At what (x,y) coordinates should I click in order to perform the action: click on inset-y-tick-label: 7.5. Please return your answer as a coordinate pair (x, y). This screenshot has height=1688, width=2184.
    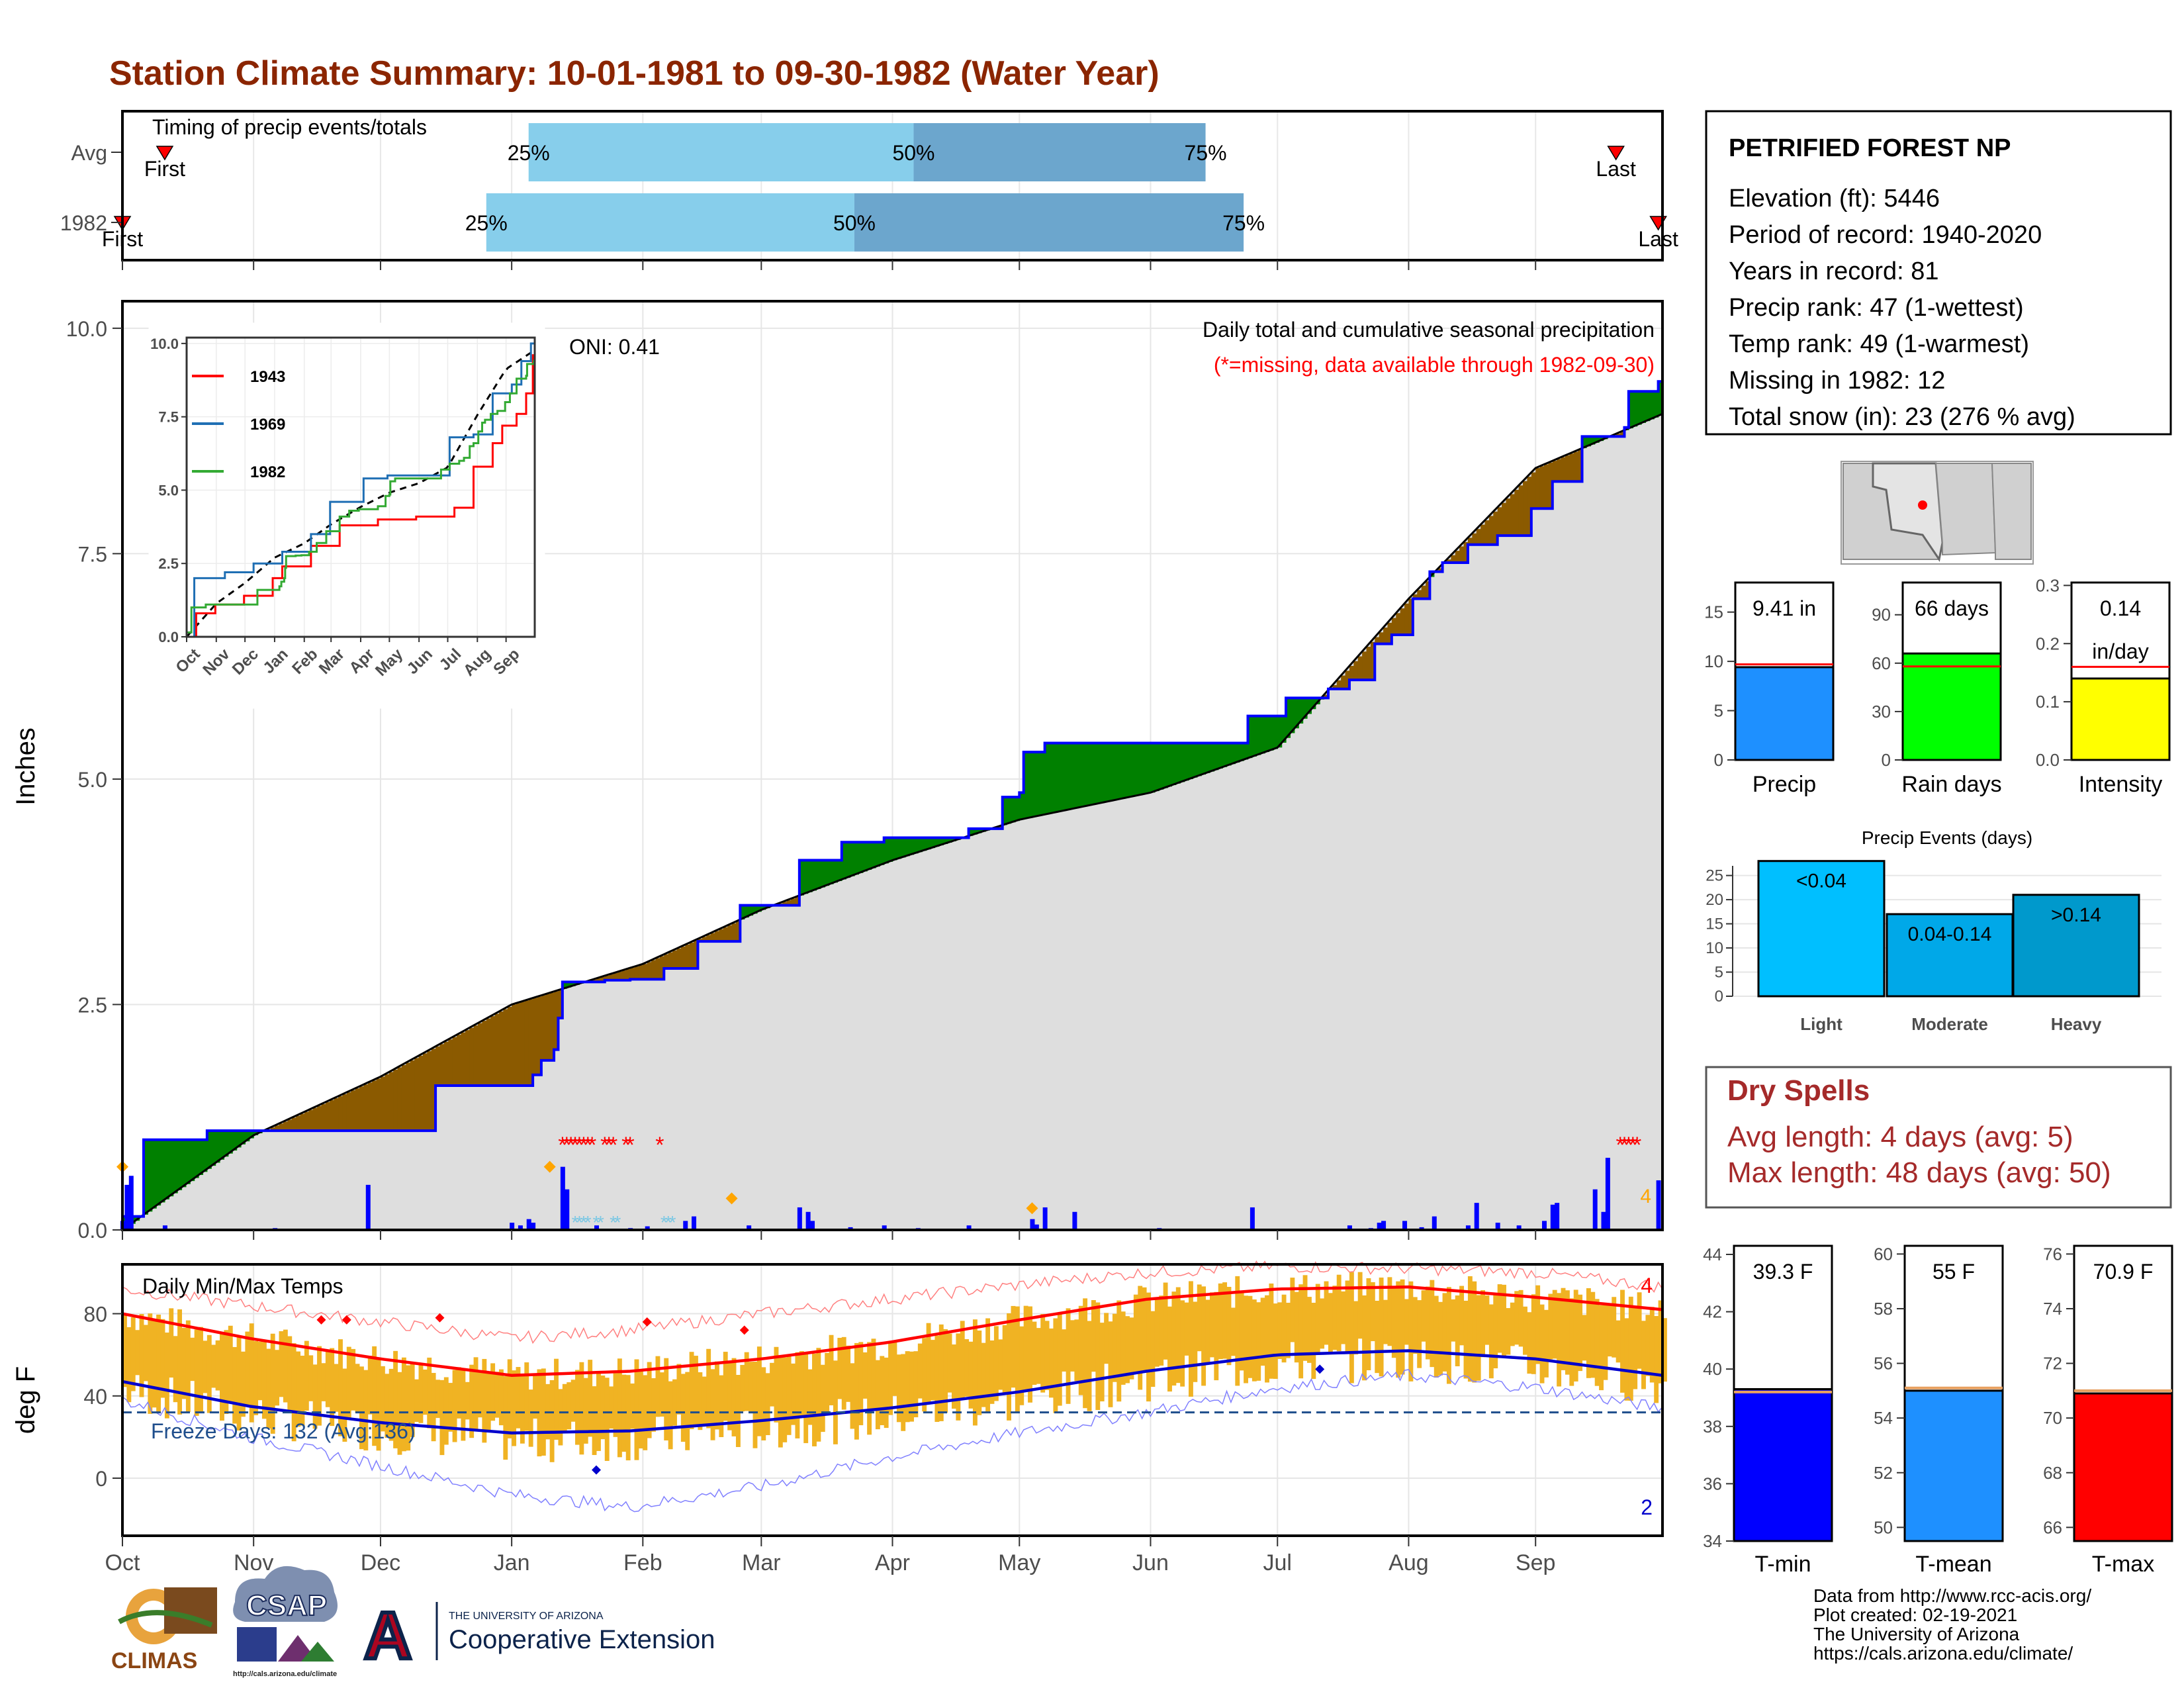
    Looking at the image, I should click on (168, 417).